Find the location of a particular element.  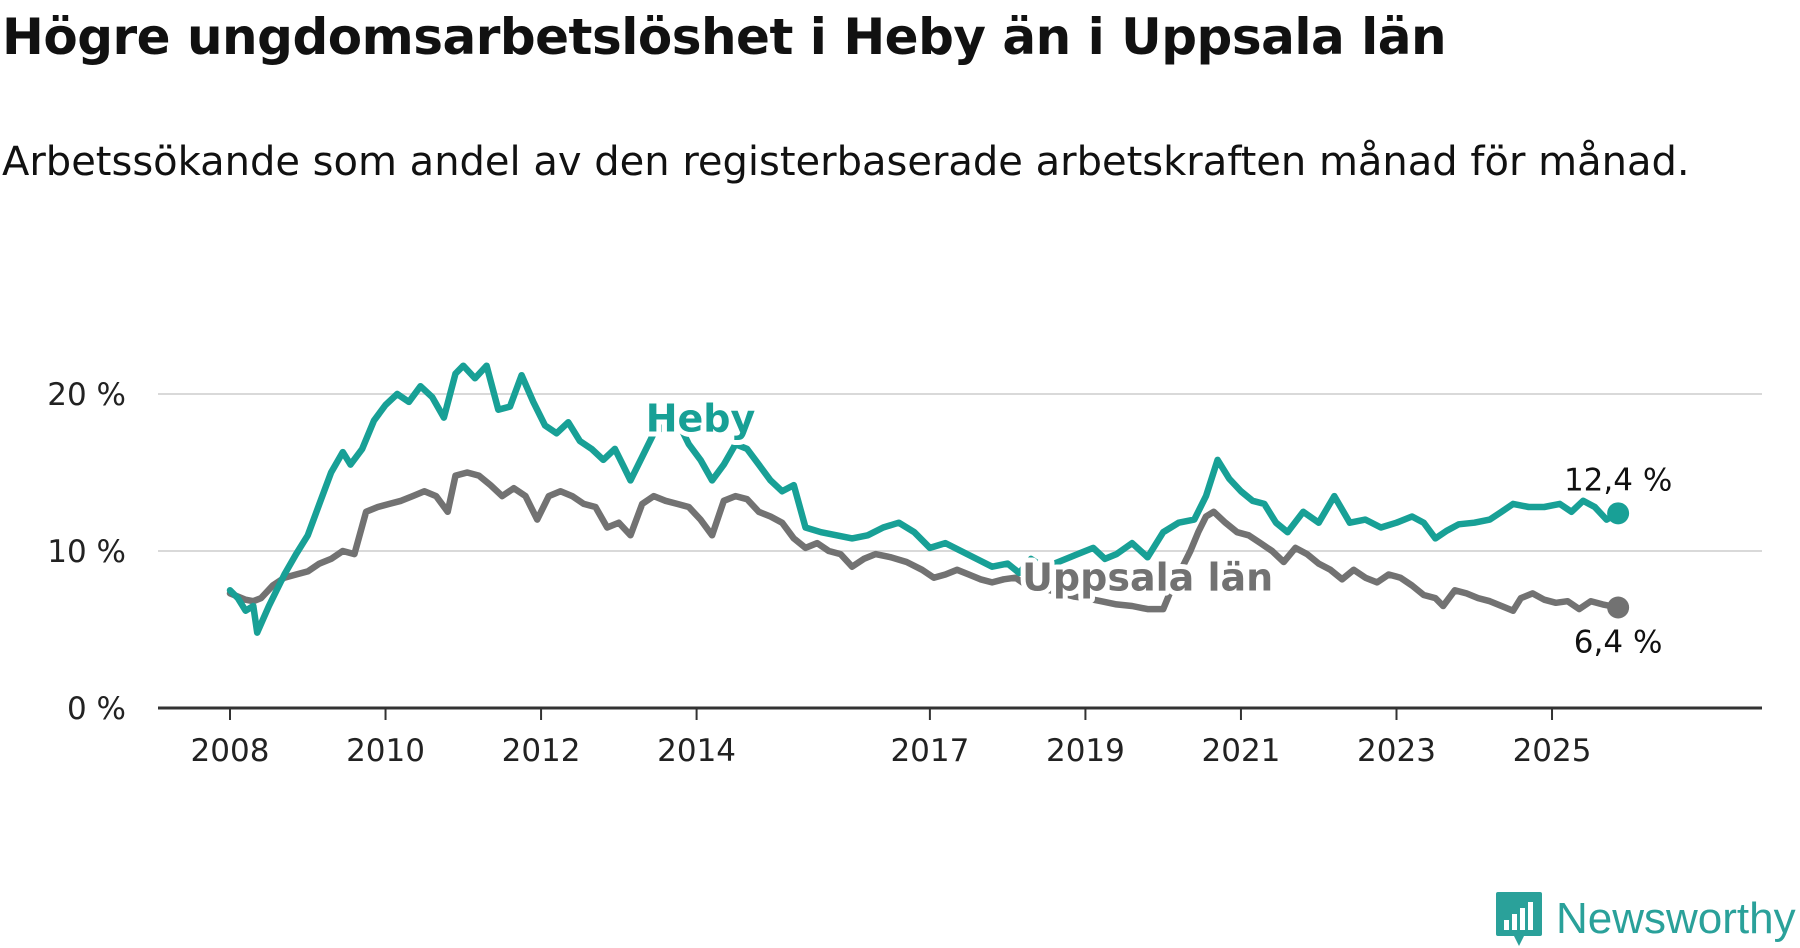

y-tick-label: 10 % is located at coordinates (86, 552).